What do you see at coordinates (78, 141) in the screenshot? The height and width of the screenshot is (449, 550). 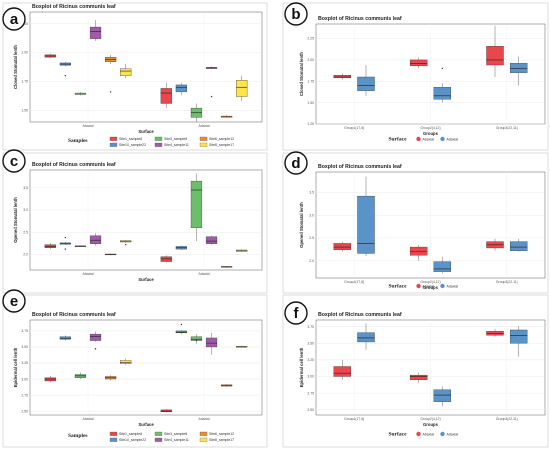 I see `legend-title: Samples` at bounding box center [78, 141].